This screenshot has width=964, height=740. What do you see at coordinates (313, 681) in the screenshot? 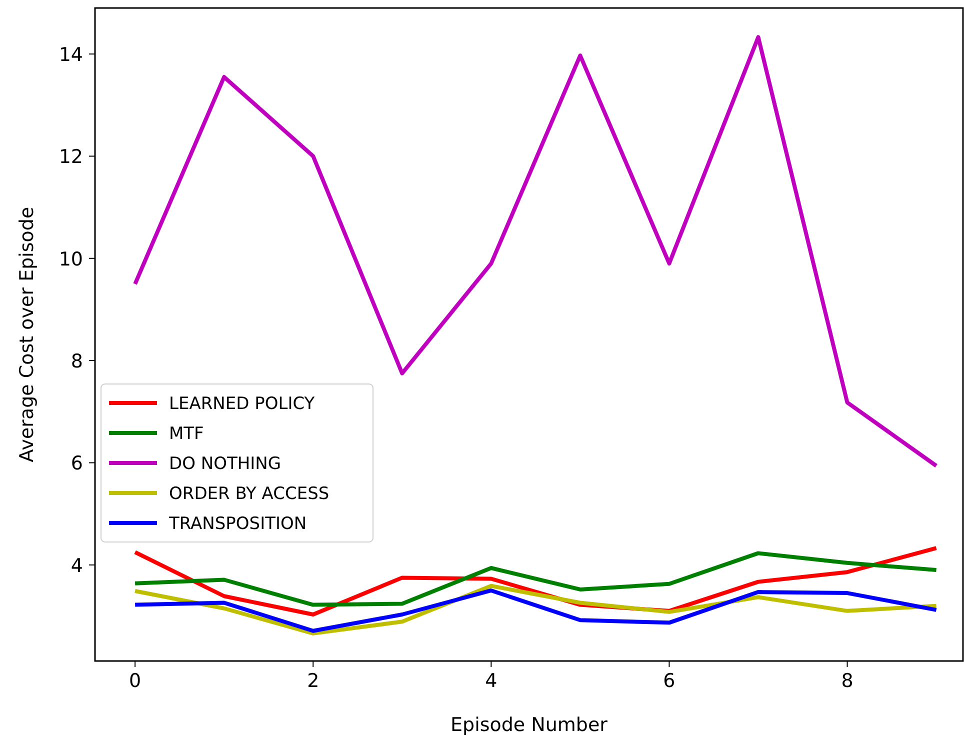
I see `x-tick-label: 2` at bounding box center [313, 681].